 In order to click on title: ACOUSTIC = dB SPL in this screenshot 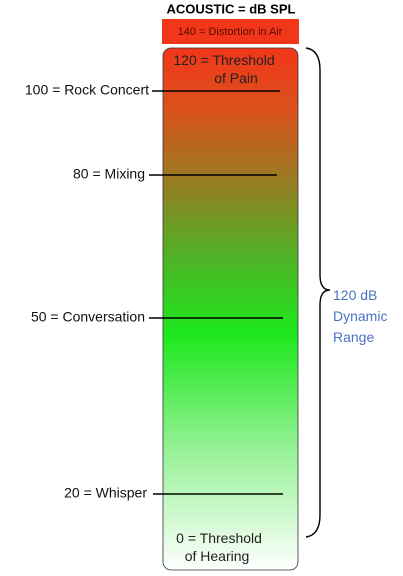, I will do `click(231, 8)`.